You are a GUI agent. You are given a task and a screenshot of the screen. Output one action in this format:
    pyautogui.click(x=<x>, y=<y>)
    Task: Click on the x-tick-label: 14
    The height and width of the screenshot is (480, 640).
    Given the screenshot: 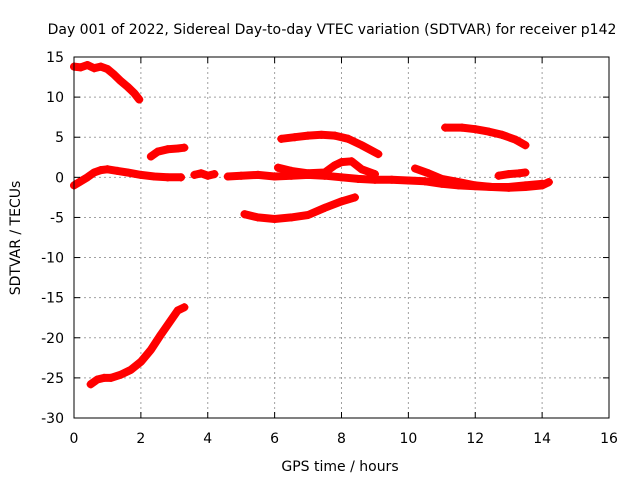 What is the action you would take?
    pyautogui.click(x=542, y=439)
    